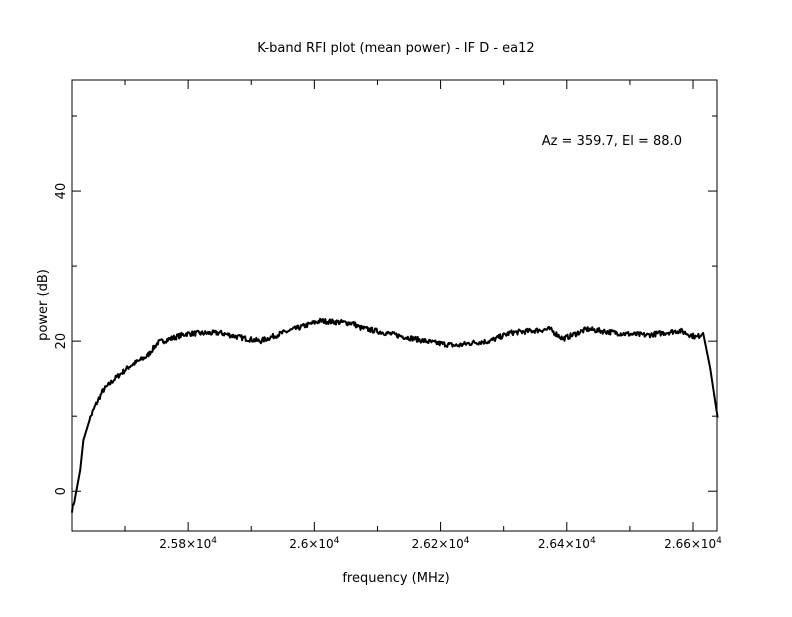  I want to click on y-tick-label: 0, so click(61, 491).